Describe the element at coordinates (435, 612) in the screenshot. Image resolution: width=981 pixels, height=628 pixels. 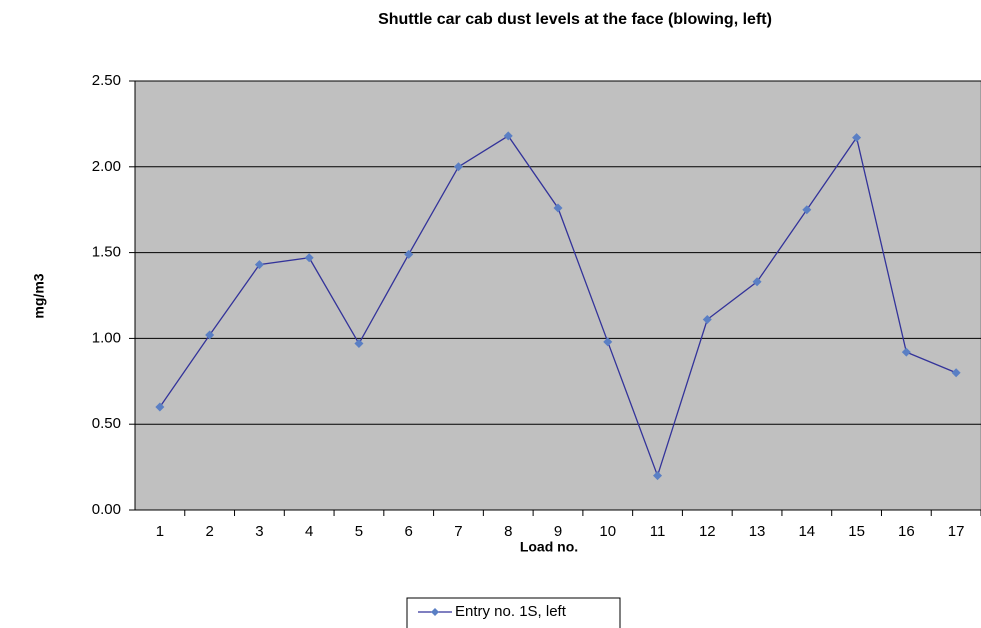
I see `legend-marker` at that location.